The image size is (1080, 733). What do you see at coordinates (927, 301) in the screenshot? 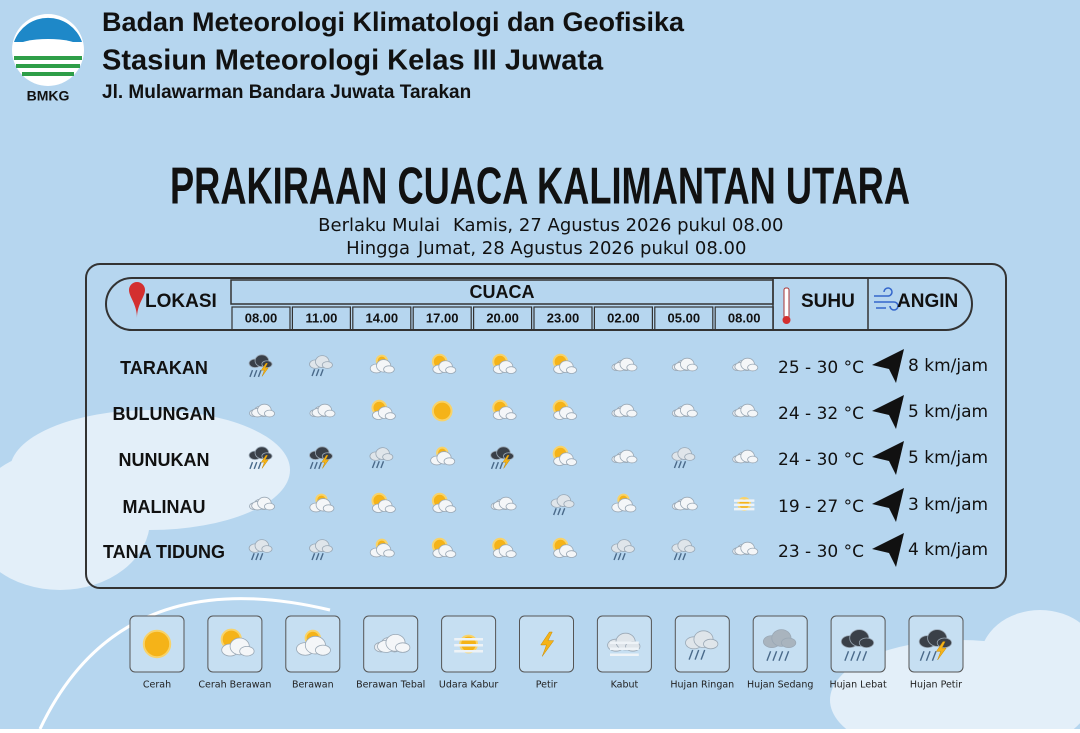
I see `column-header: ANGIN` at bounding box center [927, 301].